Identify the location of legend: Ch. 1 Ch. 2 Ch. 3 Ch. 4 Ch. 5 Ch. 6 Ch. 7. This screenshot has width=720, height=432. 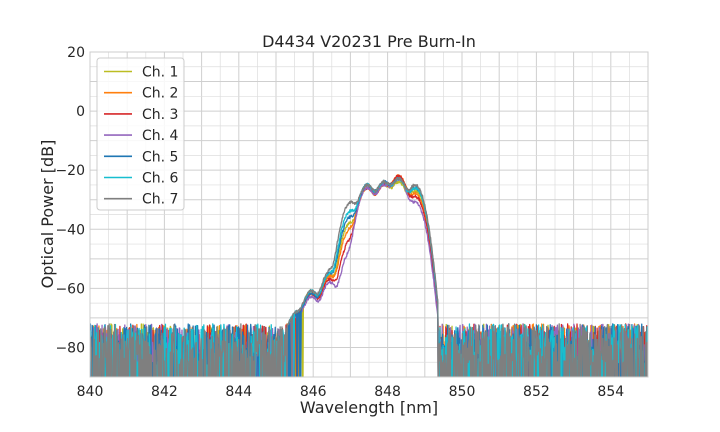
(140, 134).